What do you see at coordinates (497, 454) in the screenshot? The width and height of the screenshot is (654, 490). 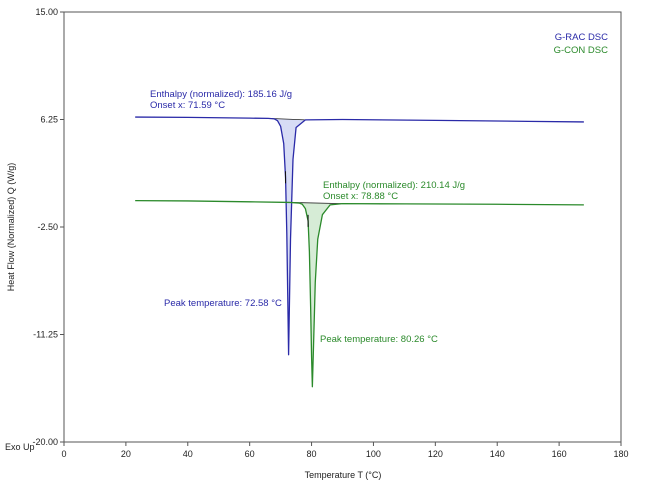 I see `x-tick-label: 140` at bounding box center [497, 454].